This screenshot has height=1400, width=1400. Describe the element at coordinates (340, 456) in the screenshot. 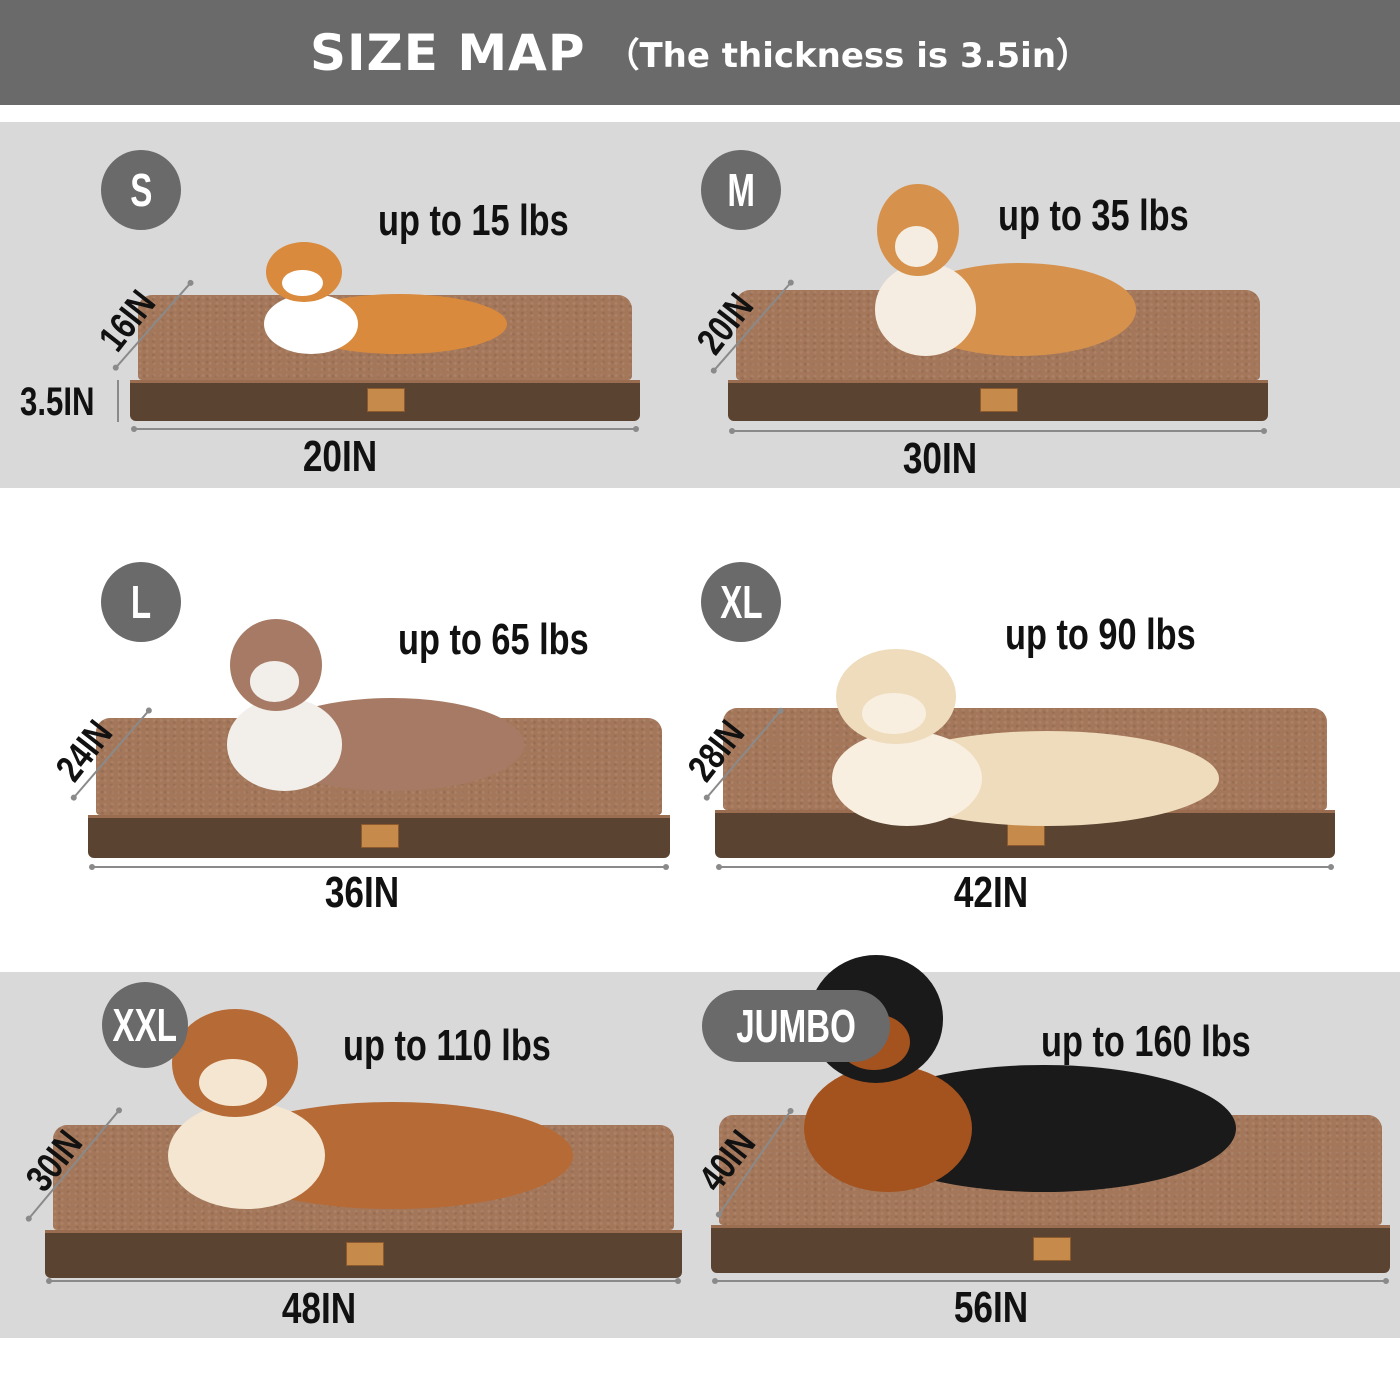

I see `length-label-s: 20IN` at that location.